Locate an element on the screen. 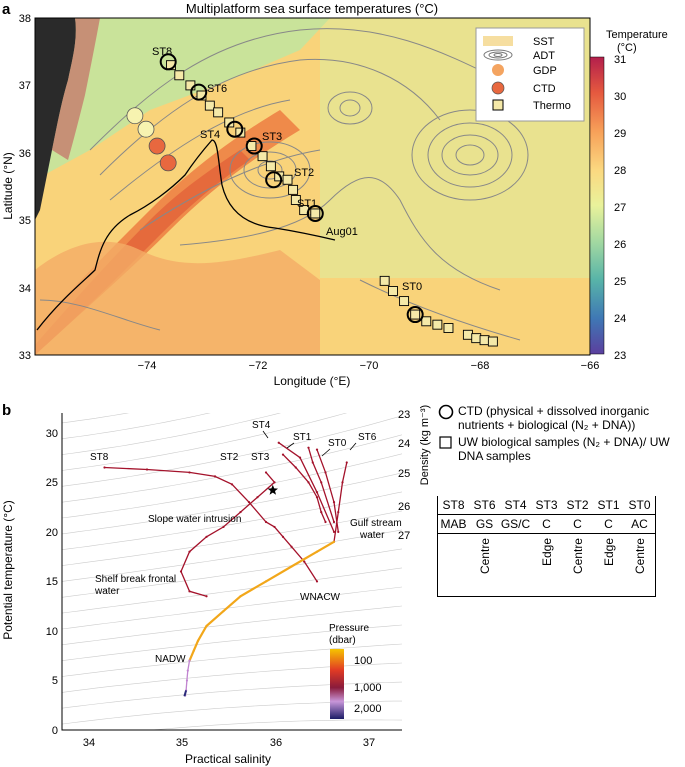 This screenshot has width=685, height=767. map-ytick: 35 is located at coordinates (25, 221).